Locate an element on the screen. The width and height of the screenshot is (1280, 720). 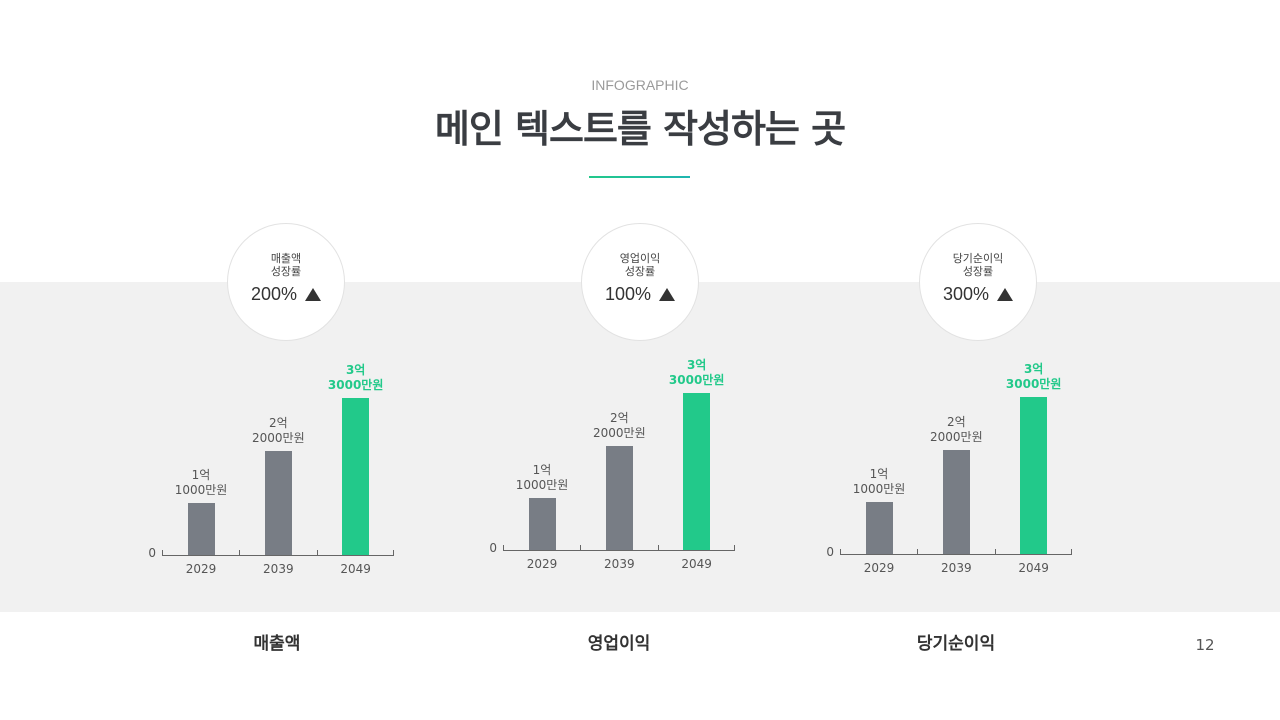
growth-circle: 당기순이익 성장률 300% is located at coordinates (978, 282).